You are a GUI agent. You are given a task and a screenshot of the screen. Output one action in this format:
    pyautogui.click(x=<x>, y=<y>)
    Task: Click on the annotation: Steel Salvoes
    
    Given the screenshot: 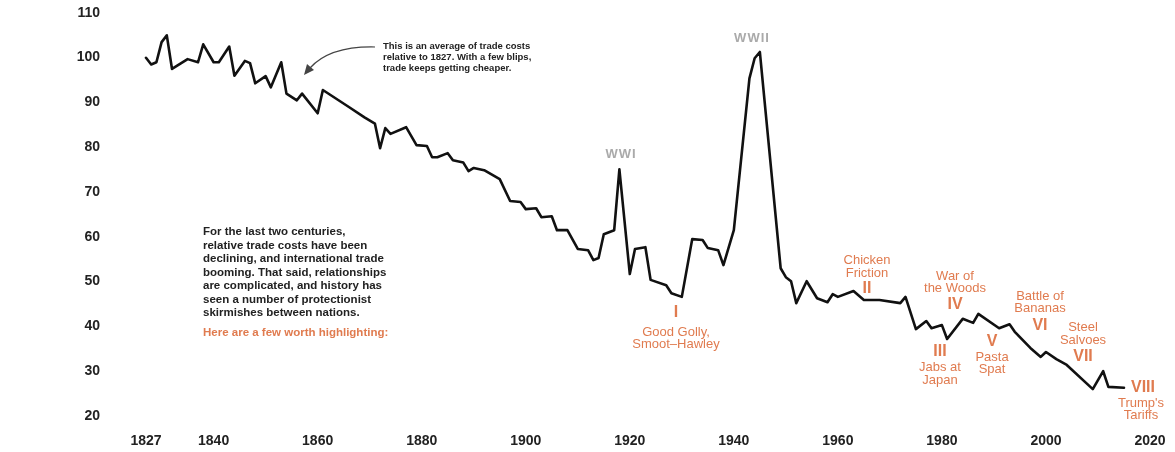 What is the action you would take?
    pyautogui.click(x=1083, y=333)
    